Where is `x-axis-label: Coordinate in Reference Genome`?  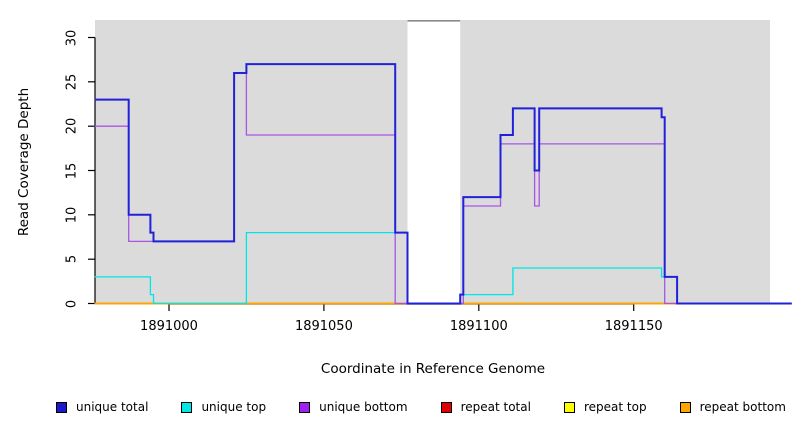 x-axis-label: Coordinate in Reference Genome is located at coordinates (433, 369).